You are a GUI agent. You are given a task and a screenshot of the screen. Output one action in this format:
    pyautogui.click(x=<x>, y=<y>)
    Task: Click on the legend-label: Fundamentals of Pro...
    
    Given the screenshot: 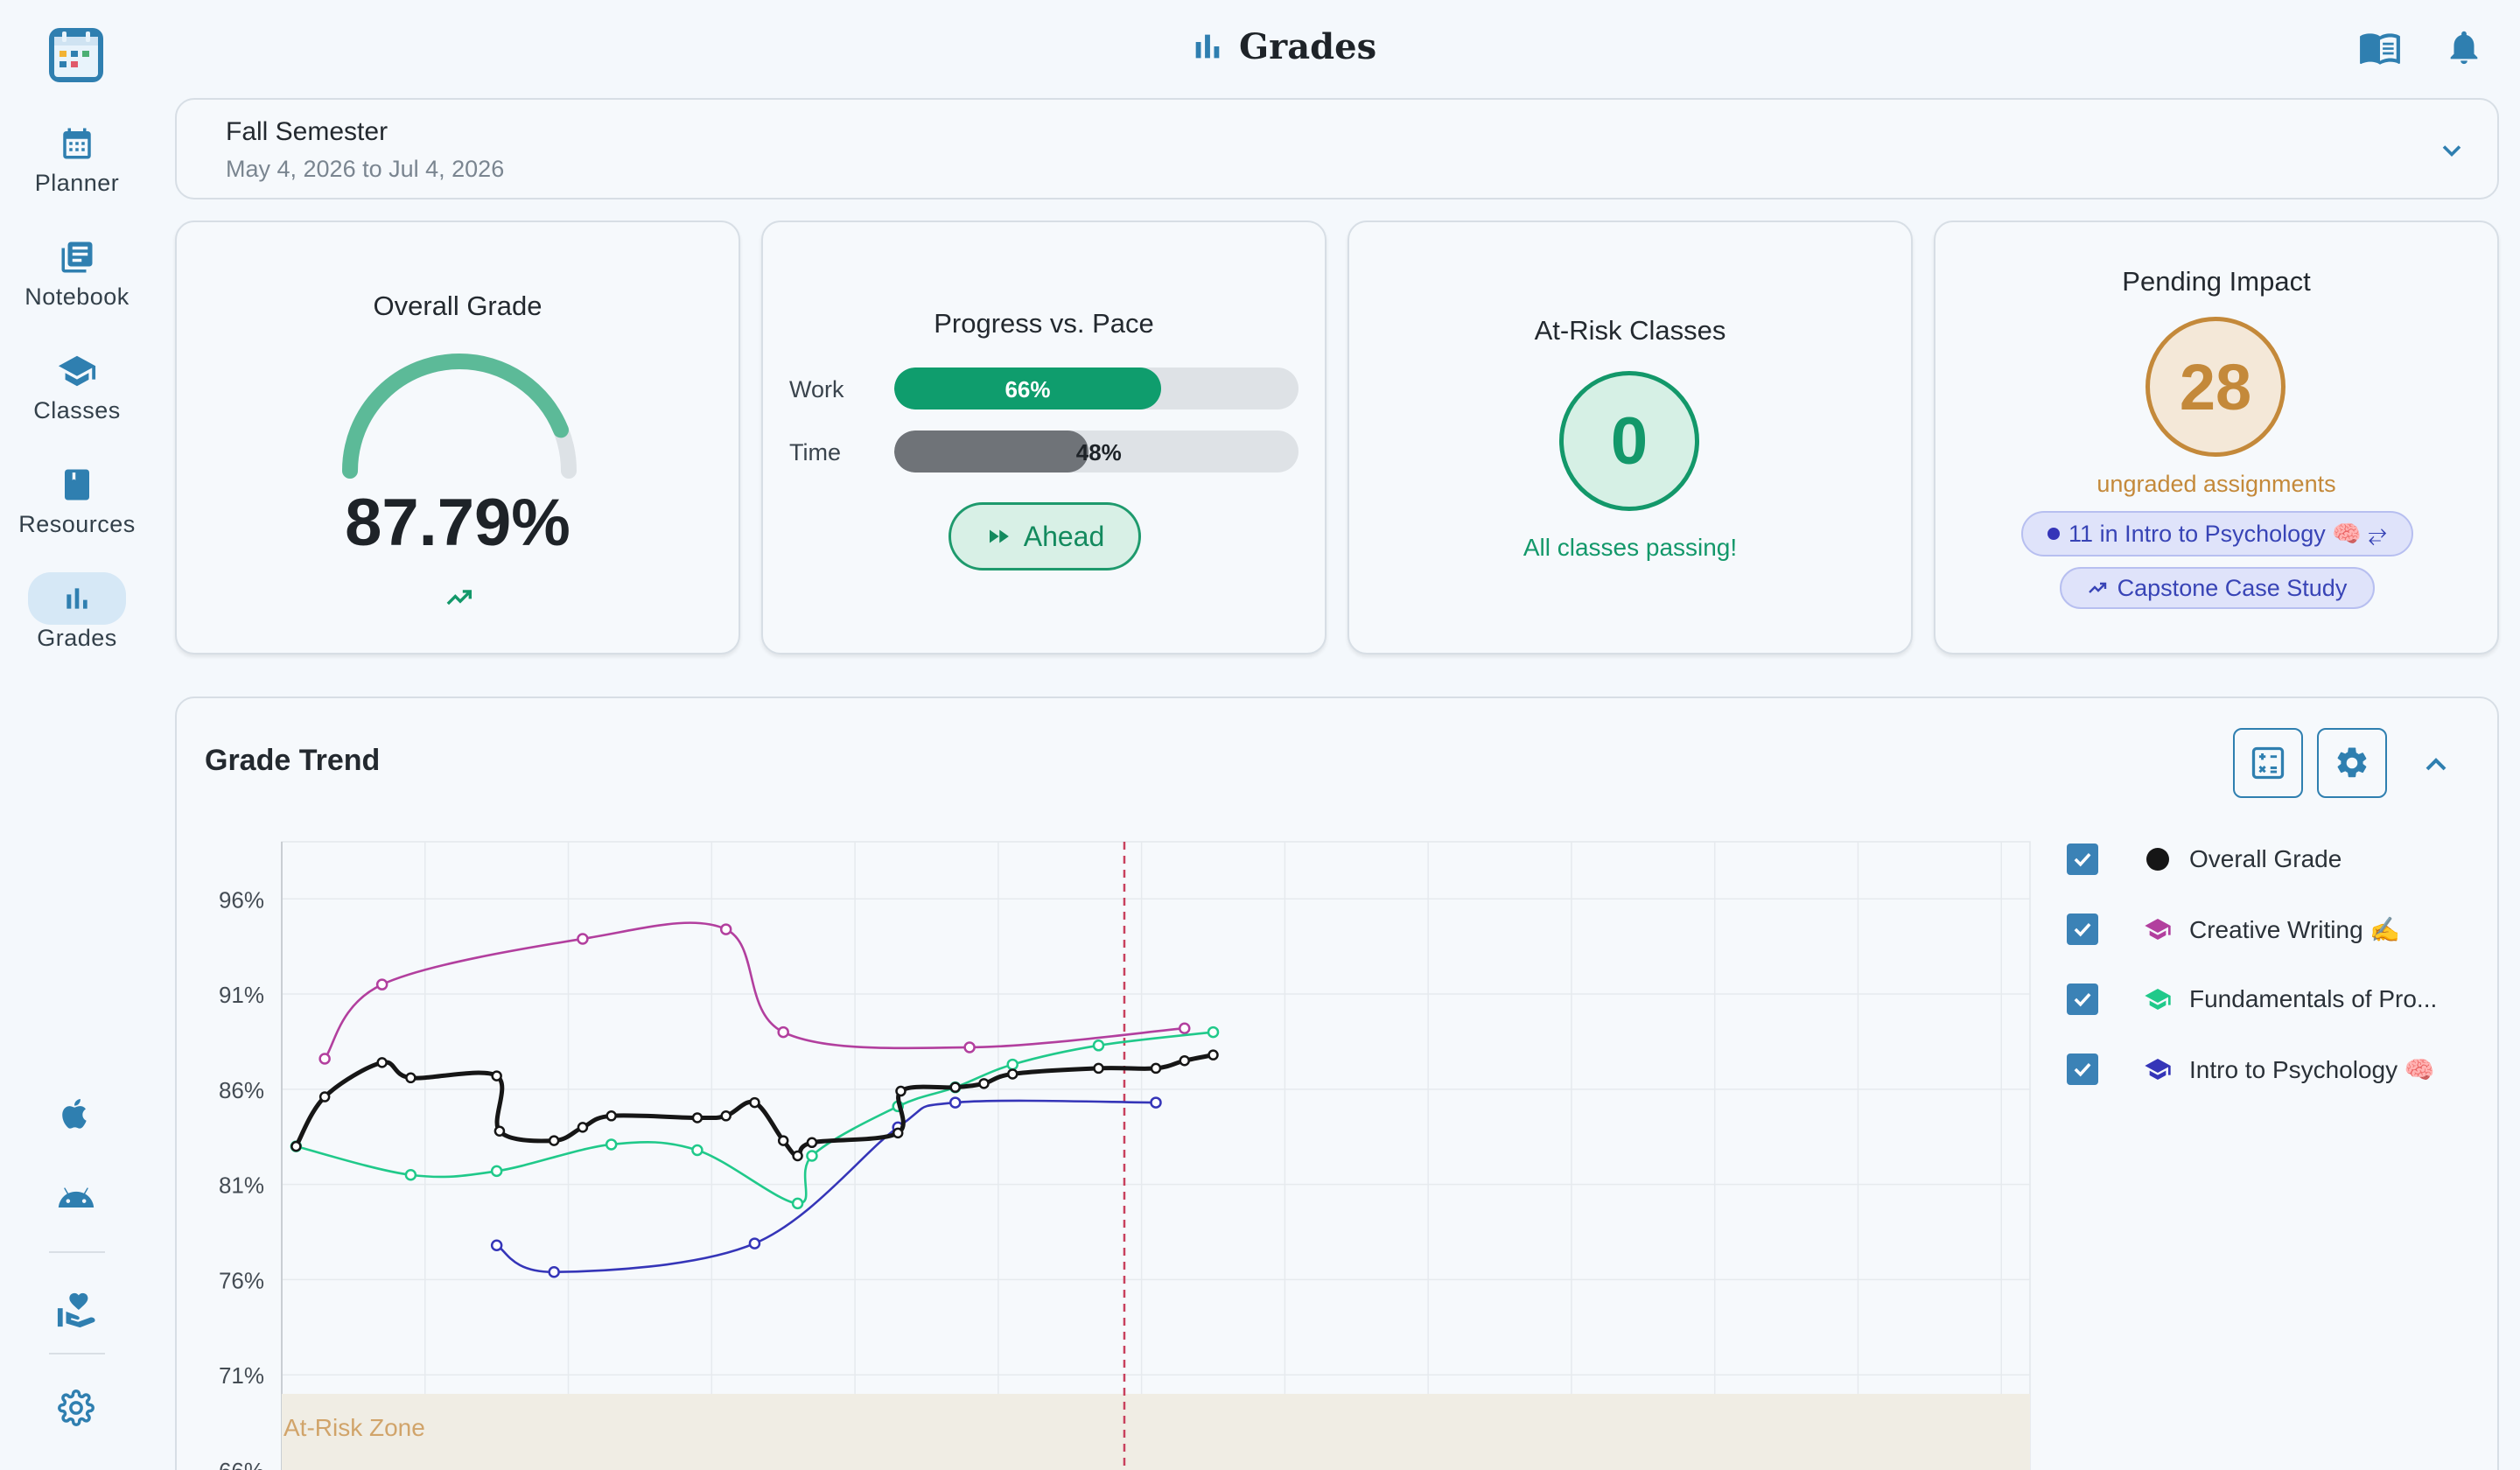 What is the action you would take?
    pyautogui.click(x=2313, y=998)
    